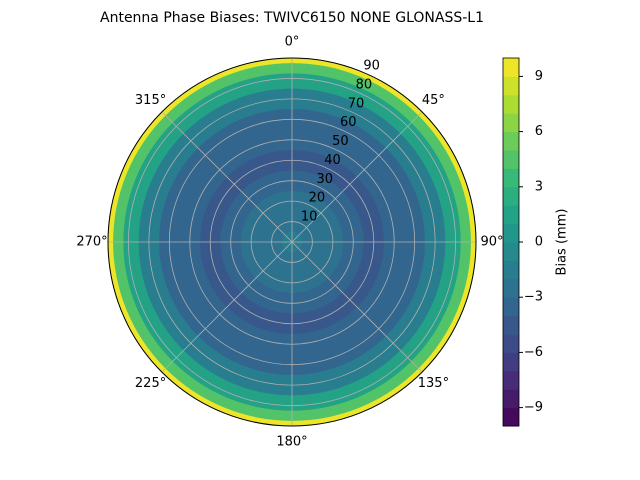 The height and width of the screenshot is (480, 640). Describe the element at coordinates (364, 84) in the screenshot. I see `r-tick-label: 80` at that location.